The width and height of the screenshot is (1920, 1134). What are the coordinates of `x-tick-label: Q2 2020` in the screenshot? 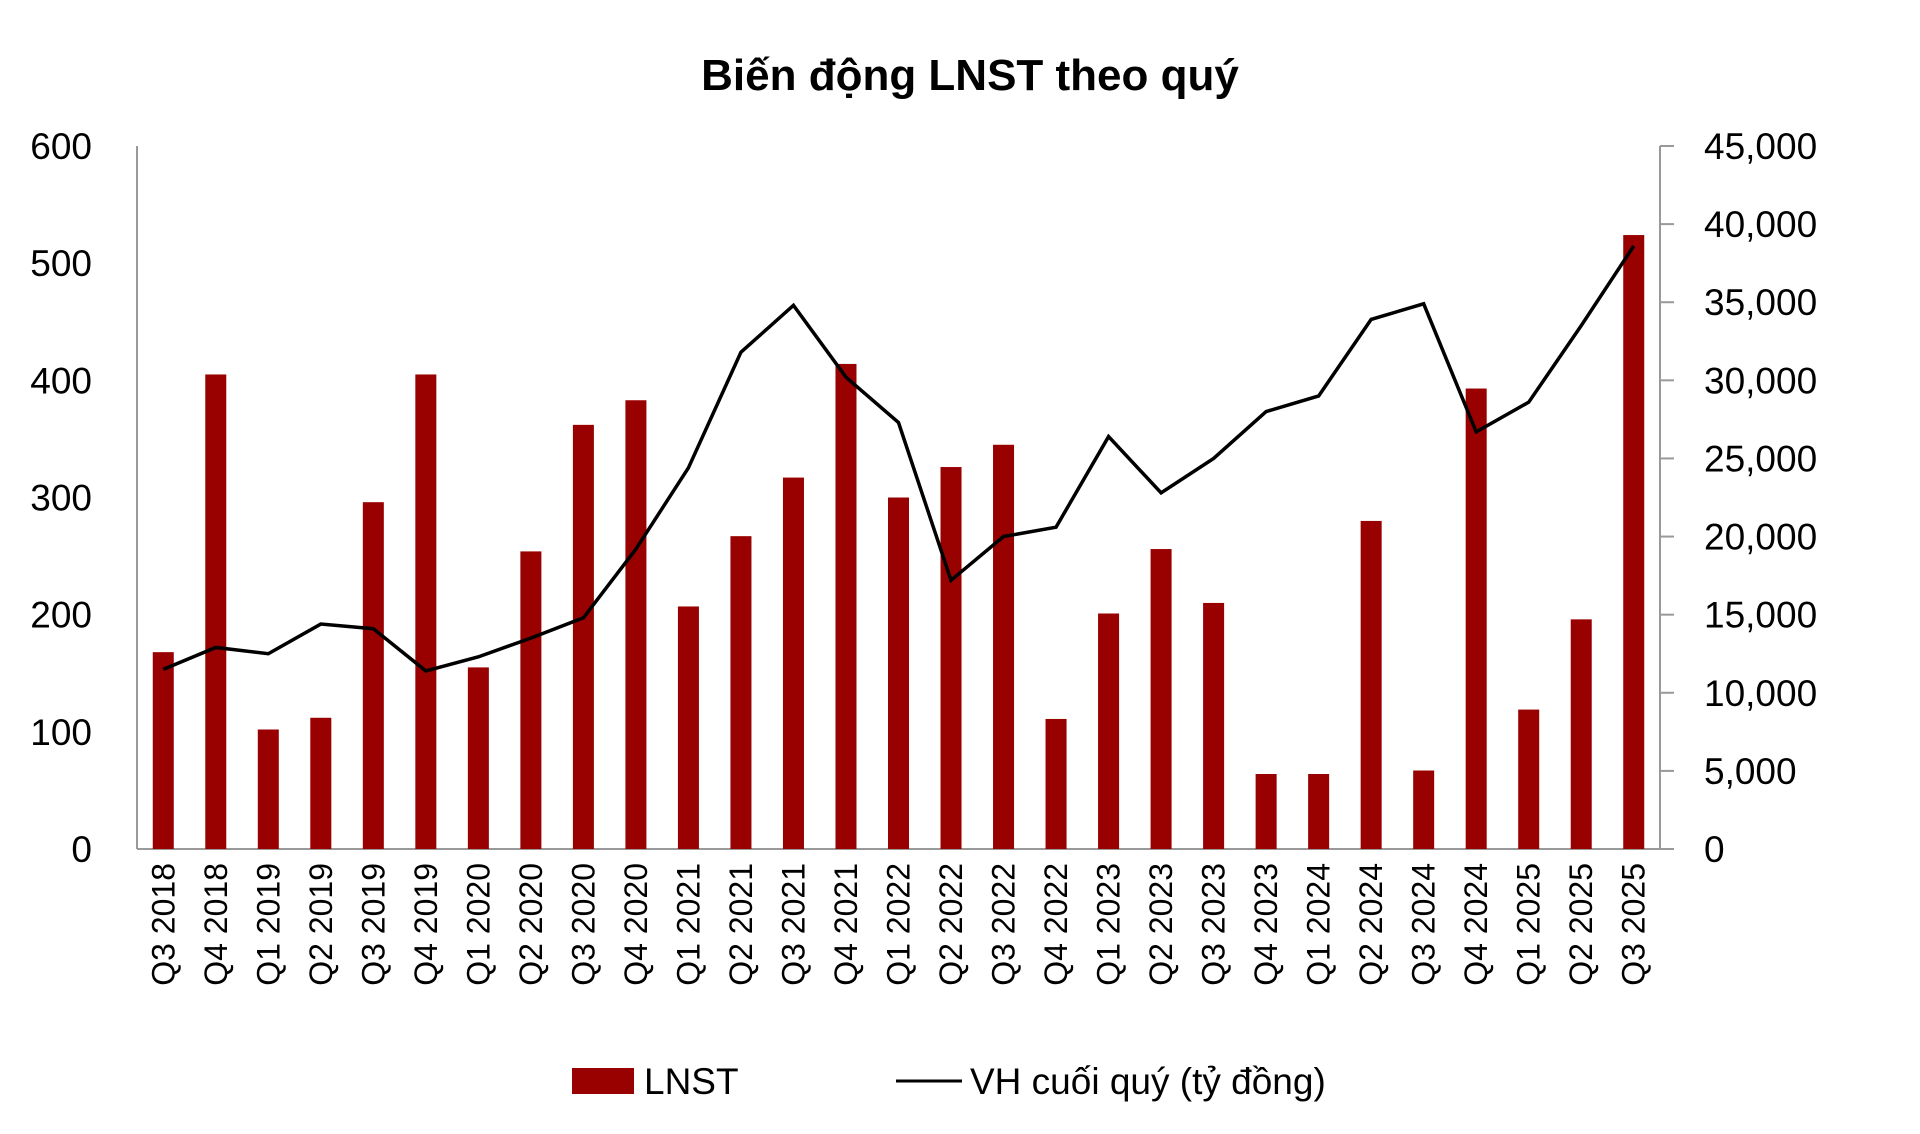 It's located at (531, 924).